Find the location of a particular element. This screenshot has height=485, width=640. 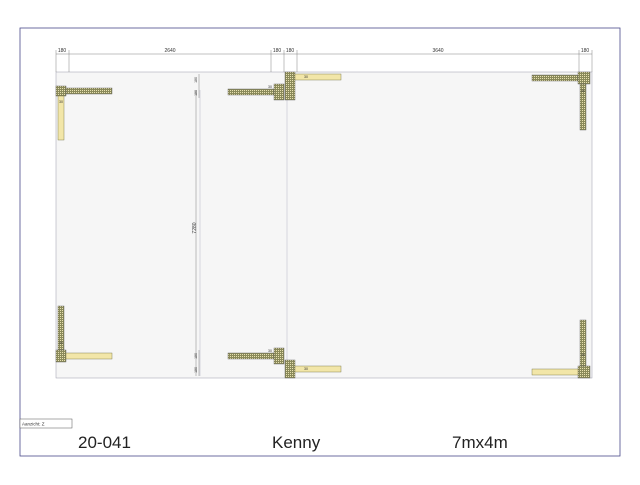

post-assembly-top-left: 30 is located at coordinates (84, 113).